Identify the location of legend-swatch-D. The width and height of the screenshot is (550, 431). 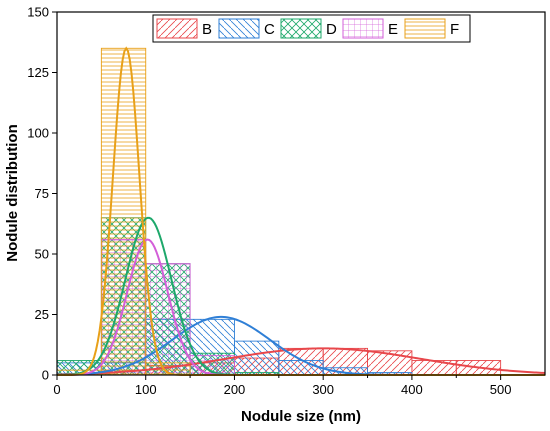
(301, 28).